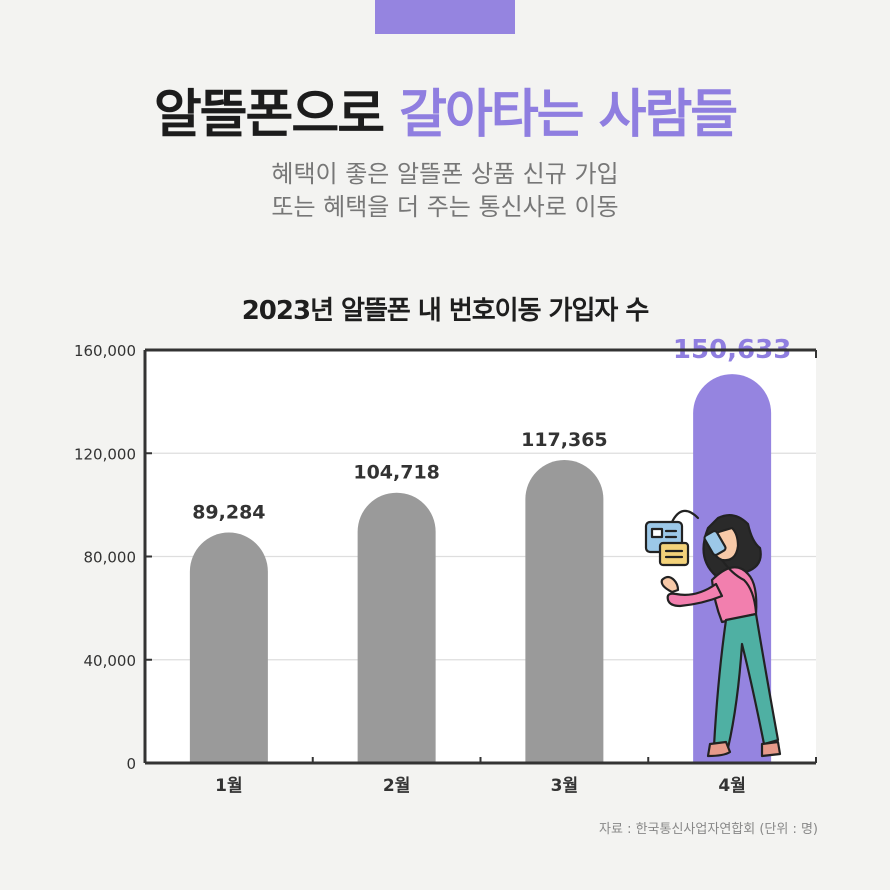  I want to click on subtitle-line-1: 혜택이 좋은 알뜰폰 상품 신규 가입, so click(445, 174).